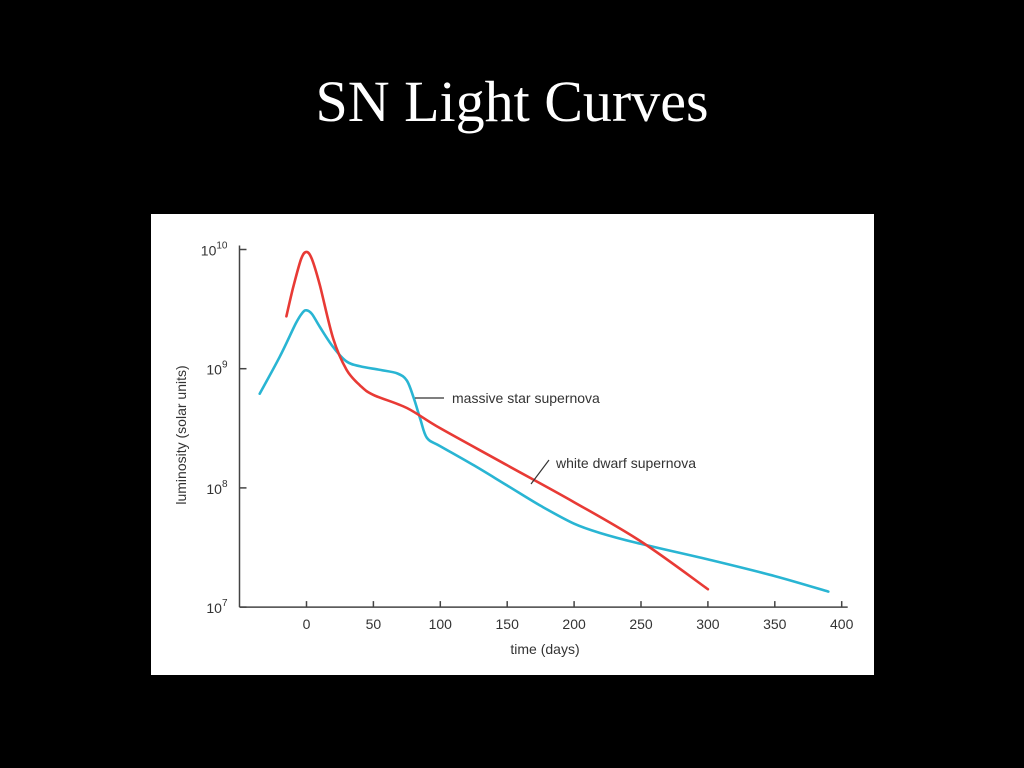 Image resolution: width=1024 pixels, height=768 pixels. What do you see at coordinates (217, 607) in the screenshot?
I see `y-tick-label: 10⁷` at bounding box center [217, 607].